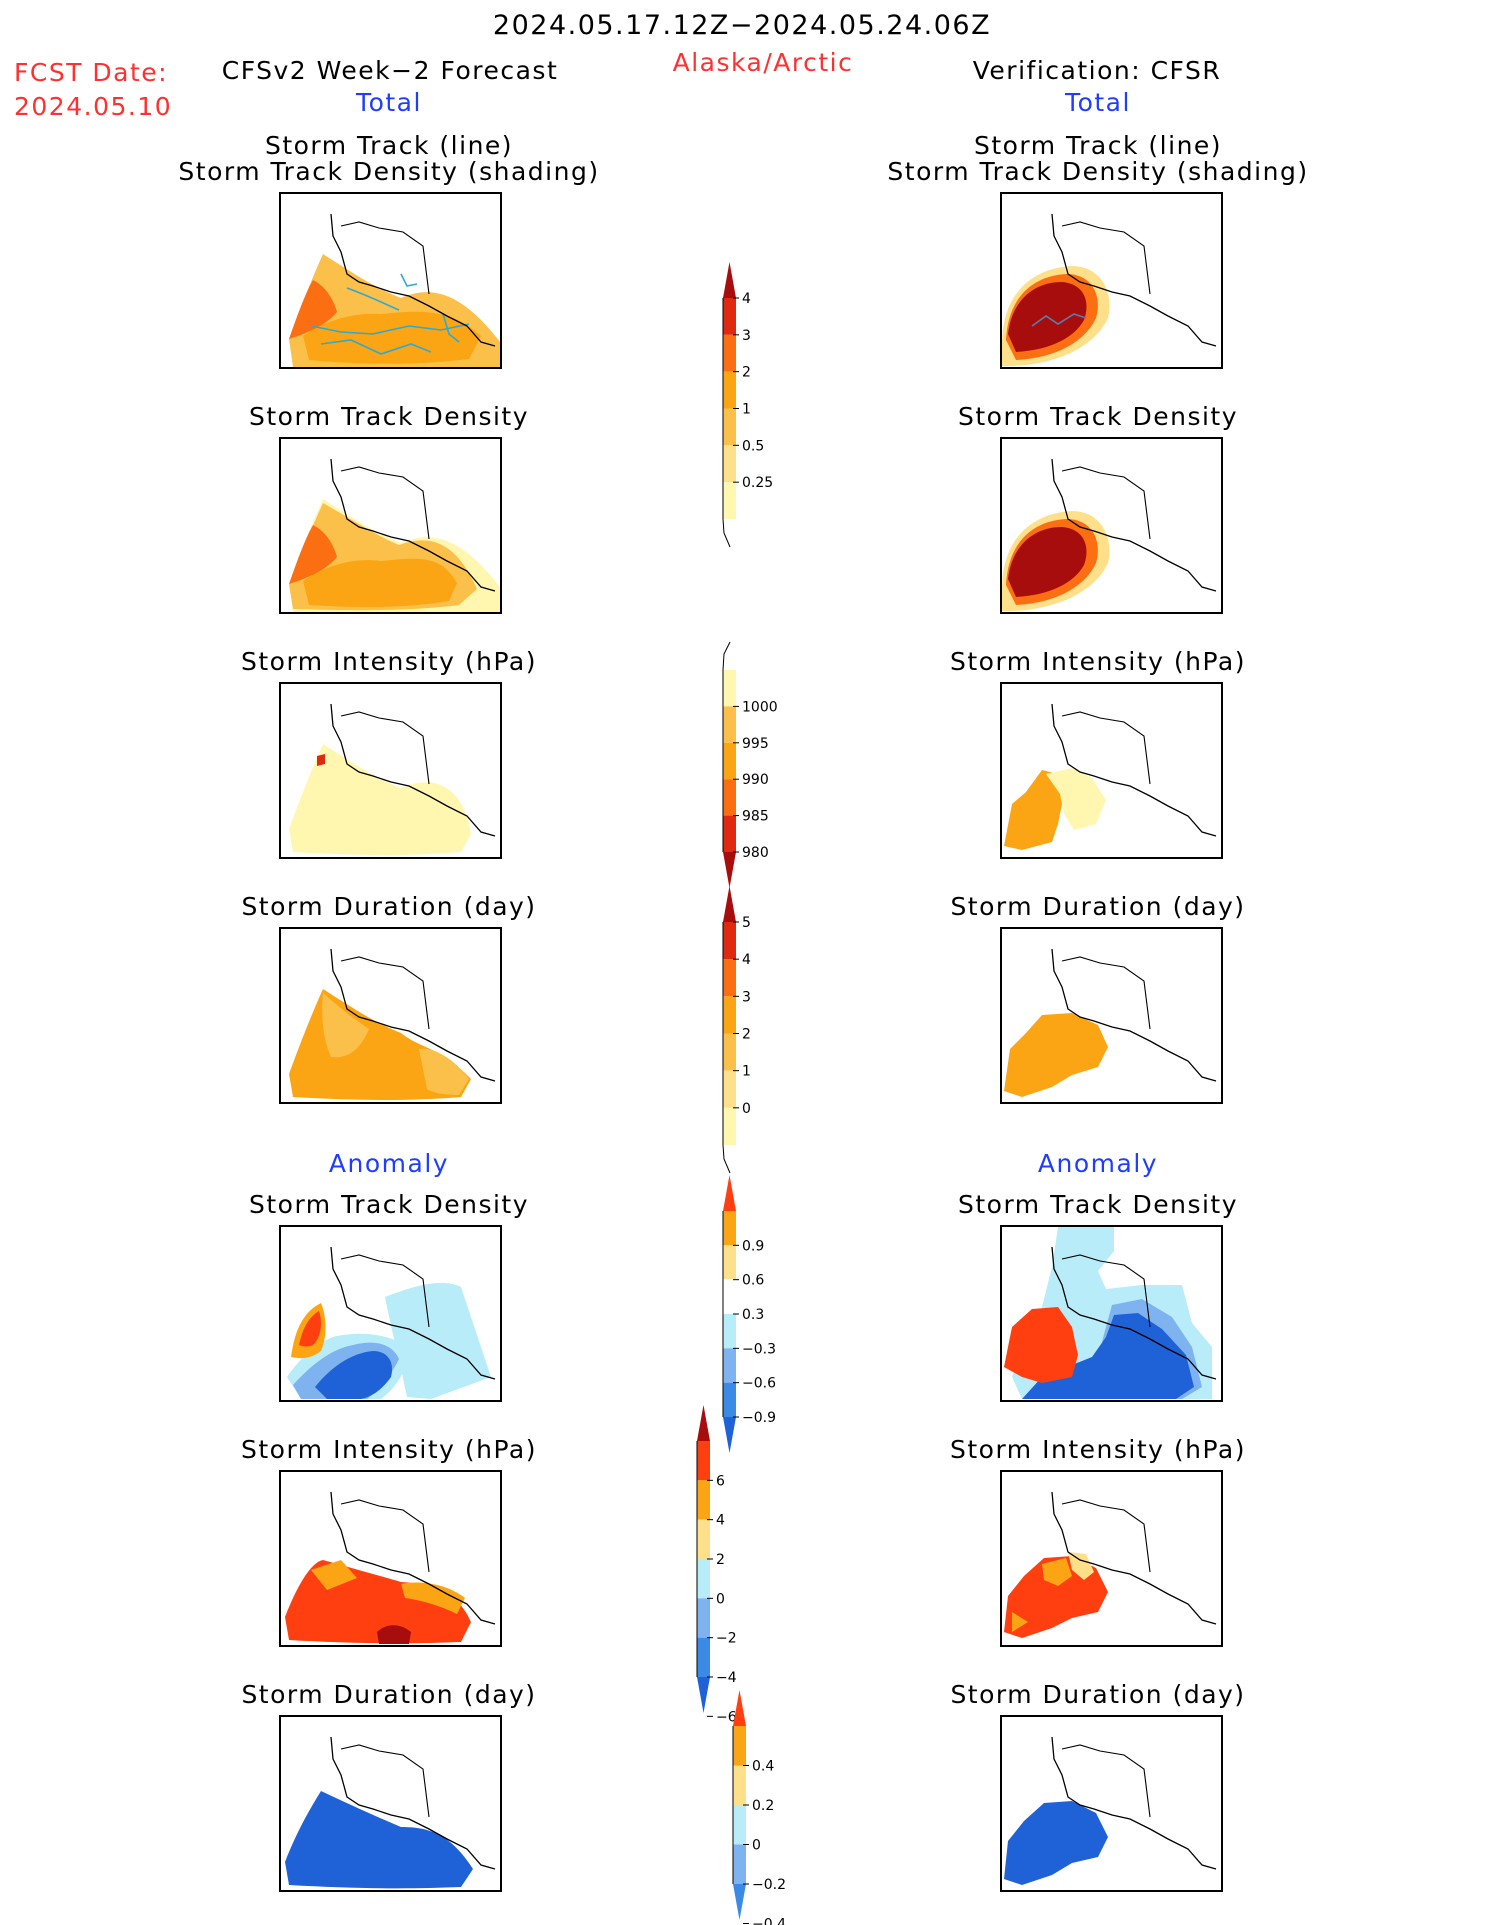 The height and width of the screenshot is (1925, 1487). I want to click on right-anom-intensity-map, so click(1111, 1558).